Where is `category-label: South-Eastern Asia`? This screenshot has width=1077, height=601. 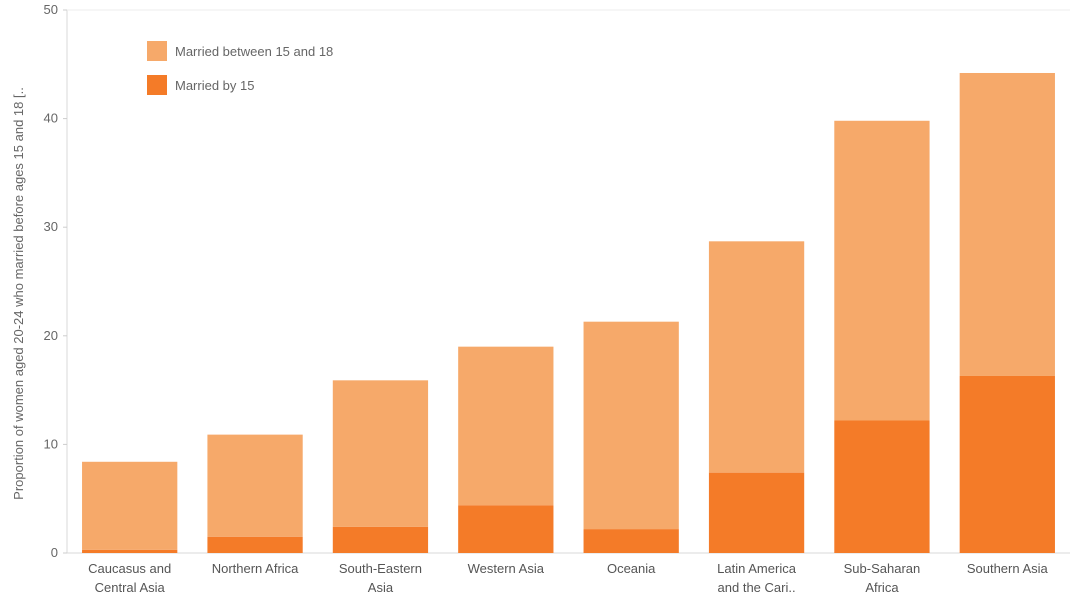 category-label: South-Eastern Asia is located at coordinates (380, 578).